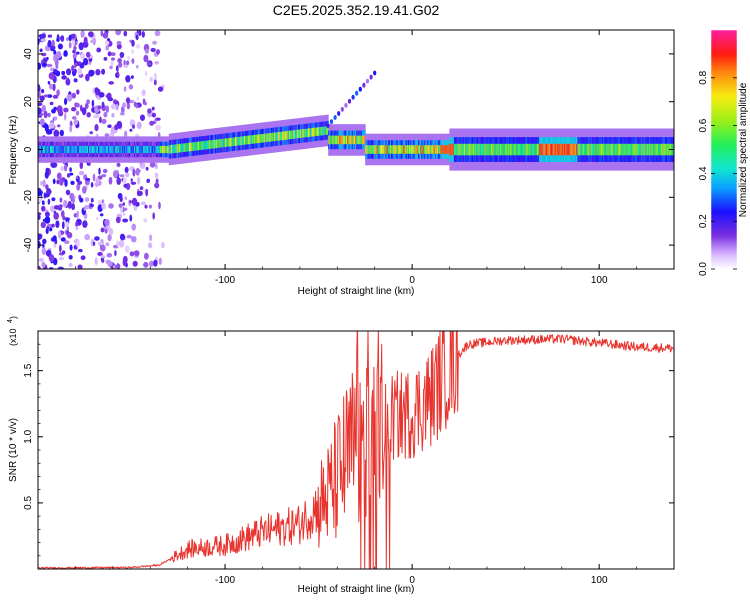 This screenshot has height=600, width=750. I want to click on snr-x-label: Height of straight line (km), so click(356, 589).